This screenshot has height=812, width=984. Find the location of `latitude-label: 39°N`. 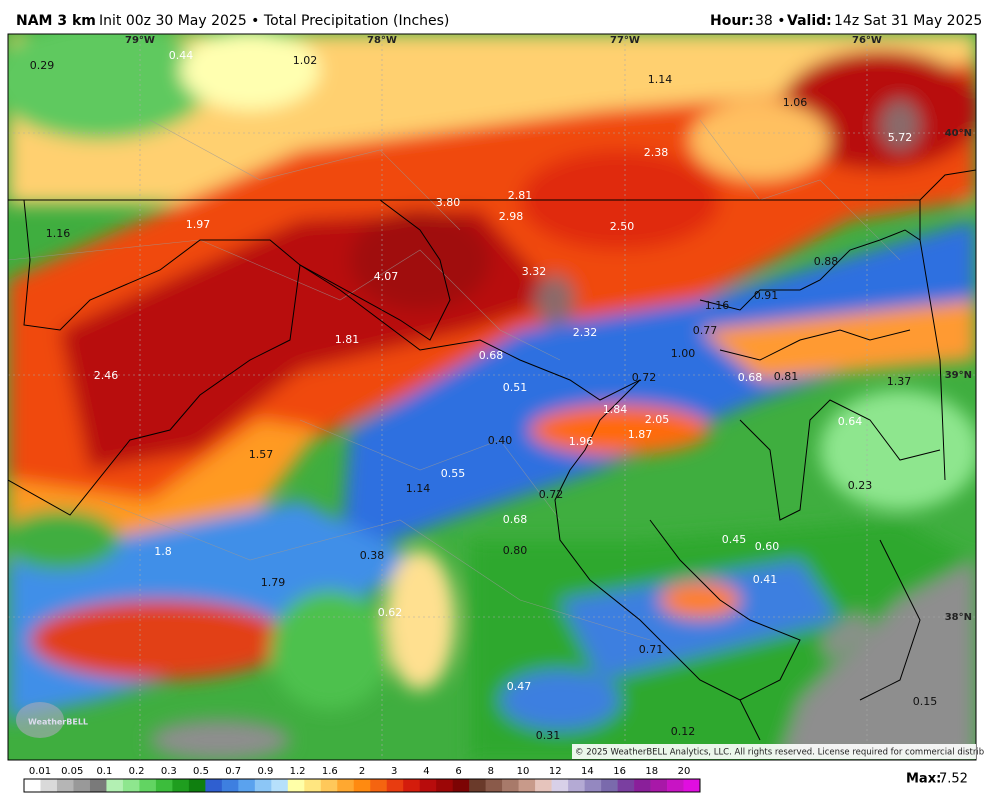

latitude-label: 39°N is located at coordinates (958, 375).